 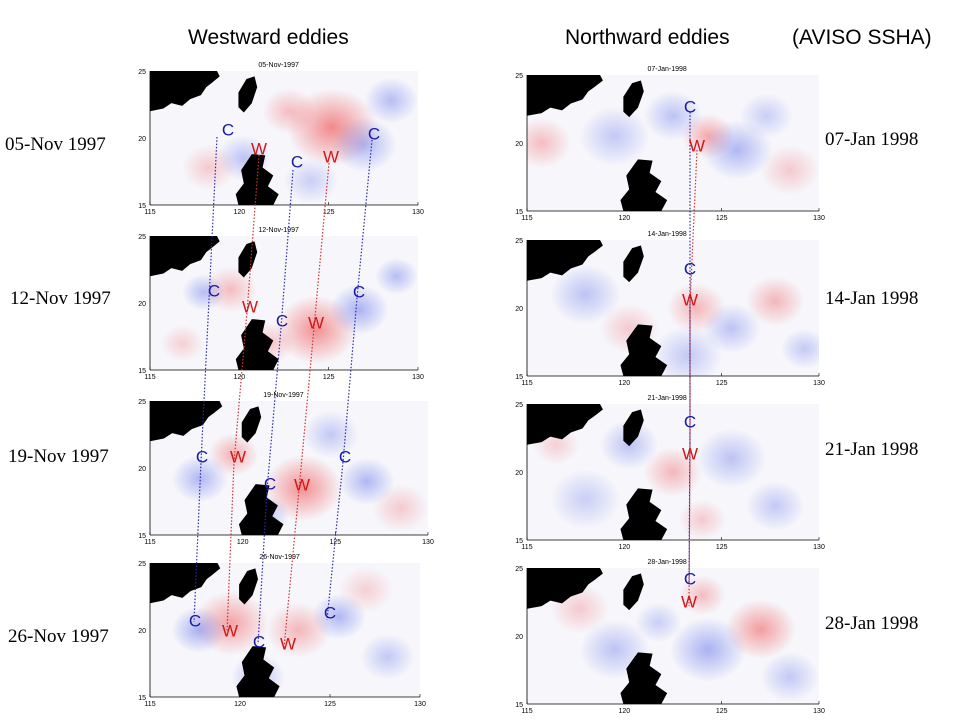 What do you see at coordinates (647, 37) in the screenshot?
I see `northward-eddies-header: Northward eddies` at bounding box center [647, 37].